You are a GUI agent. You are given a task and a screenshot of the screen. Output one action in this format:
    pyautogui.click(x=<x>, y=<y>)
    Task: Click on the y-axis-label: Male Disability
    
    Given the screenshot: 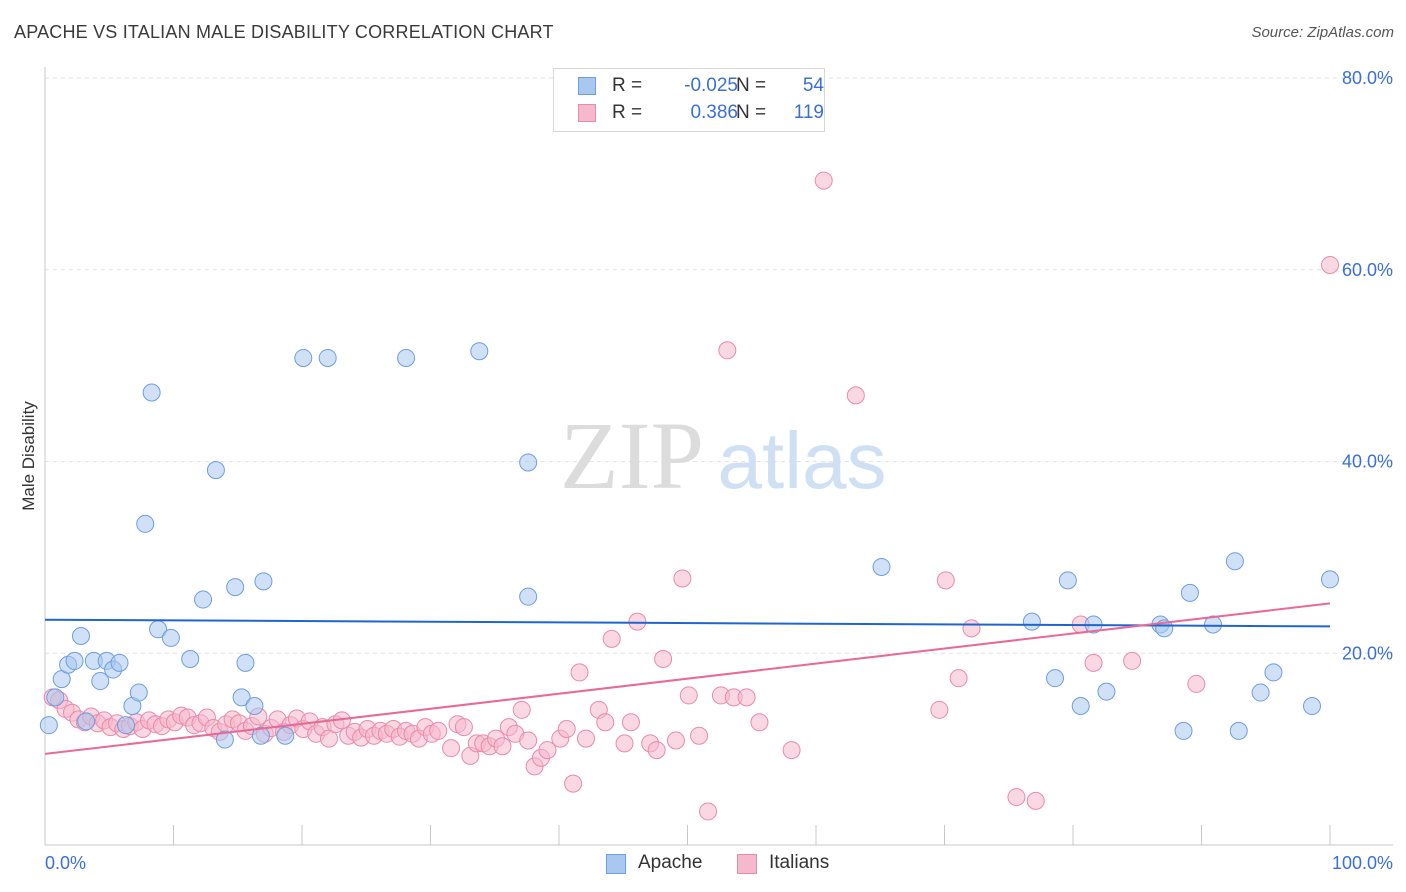 What is the action you would take?
    pyautogui.click(x=28, y=456)
    